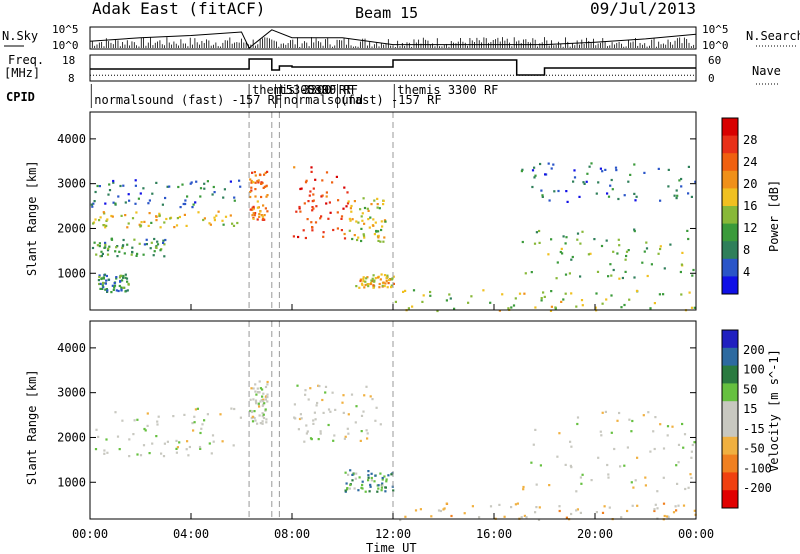 The height and width of the screenshot is (554, 800). I want to click on colorbar-tick-label: 8, so click(746, 250).